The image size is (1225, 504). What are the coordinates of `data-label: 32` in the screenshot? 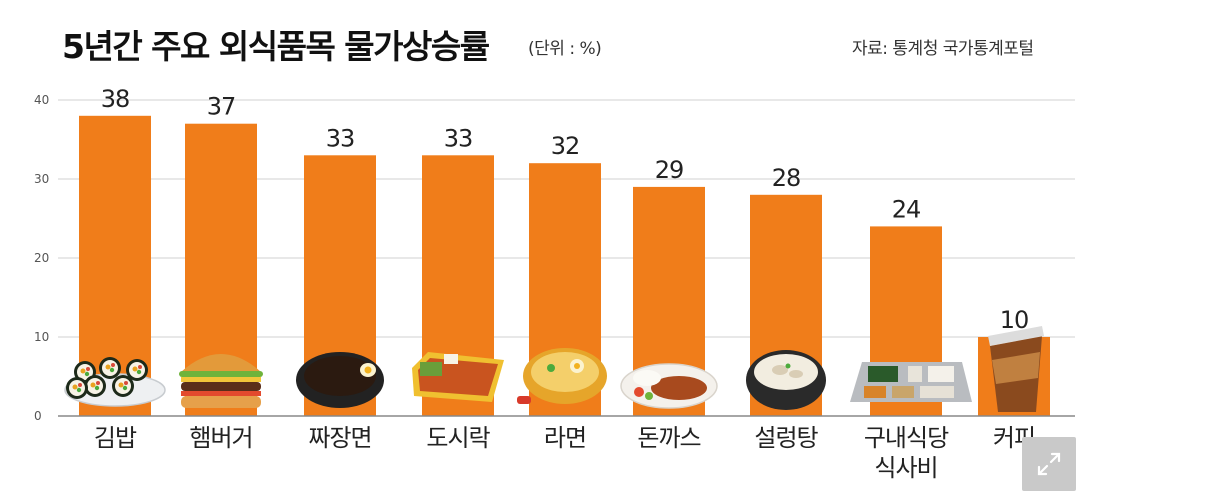 It's located at (565, 146).